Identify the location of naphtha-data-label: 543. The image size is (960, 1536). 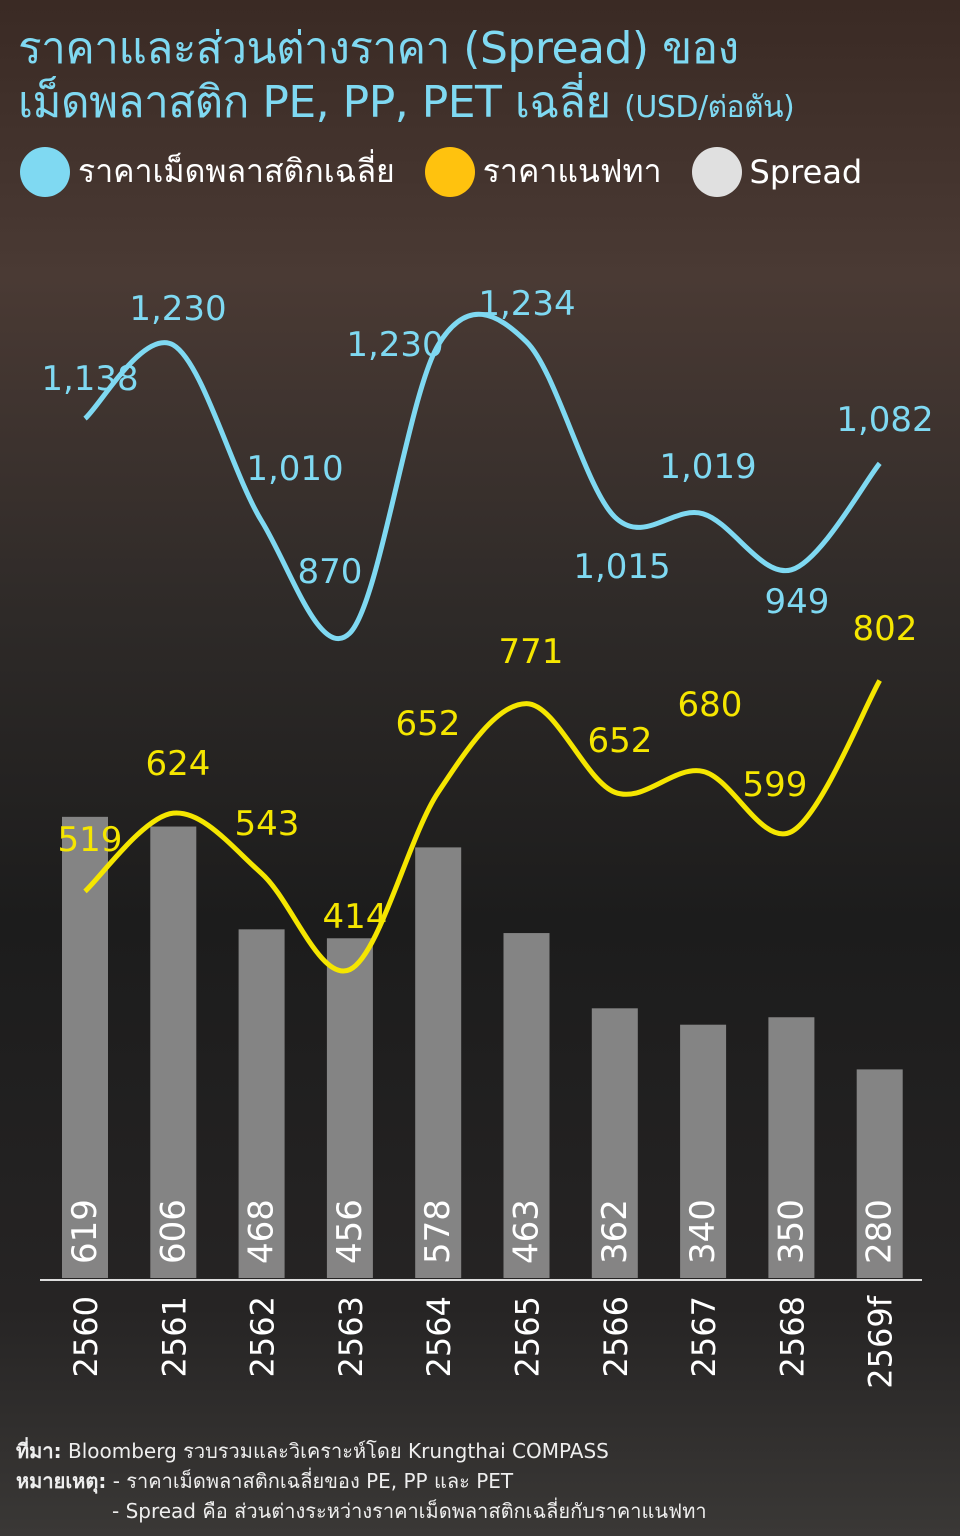
(267, 824).